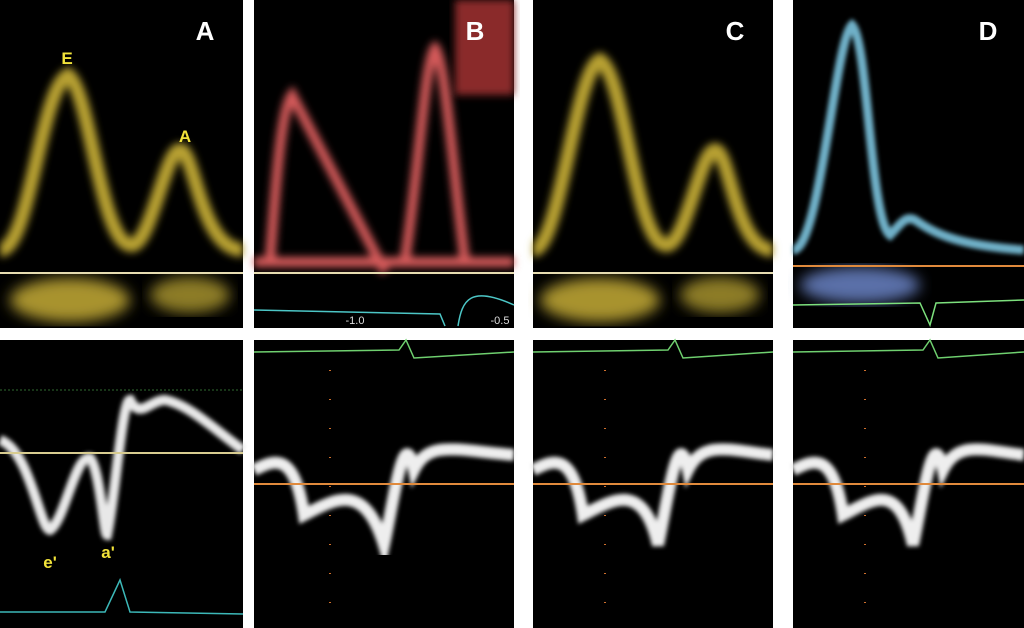 Image resolution: width=1024 pixels, height=628 pixels. Describe the element at coordinates (355, 321) in the screenshot. I see `axis-label: -1.0` at that location.